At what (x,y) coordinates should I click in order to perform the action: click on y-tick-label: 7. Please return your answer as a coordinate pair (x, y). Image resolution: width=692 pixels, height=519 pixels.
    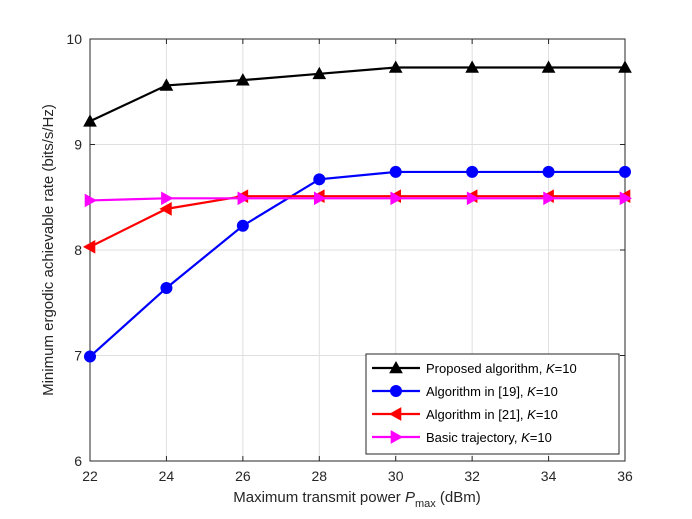
    Looking at the image, I should click on (78, 356).